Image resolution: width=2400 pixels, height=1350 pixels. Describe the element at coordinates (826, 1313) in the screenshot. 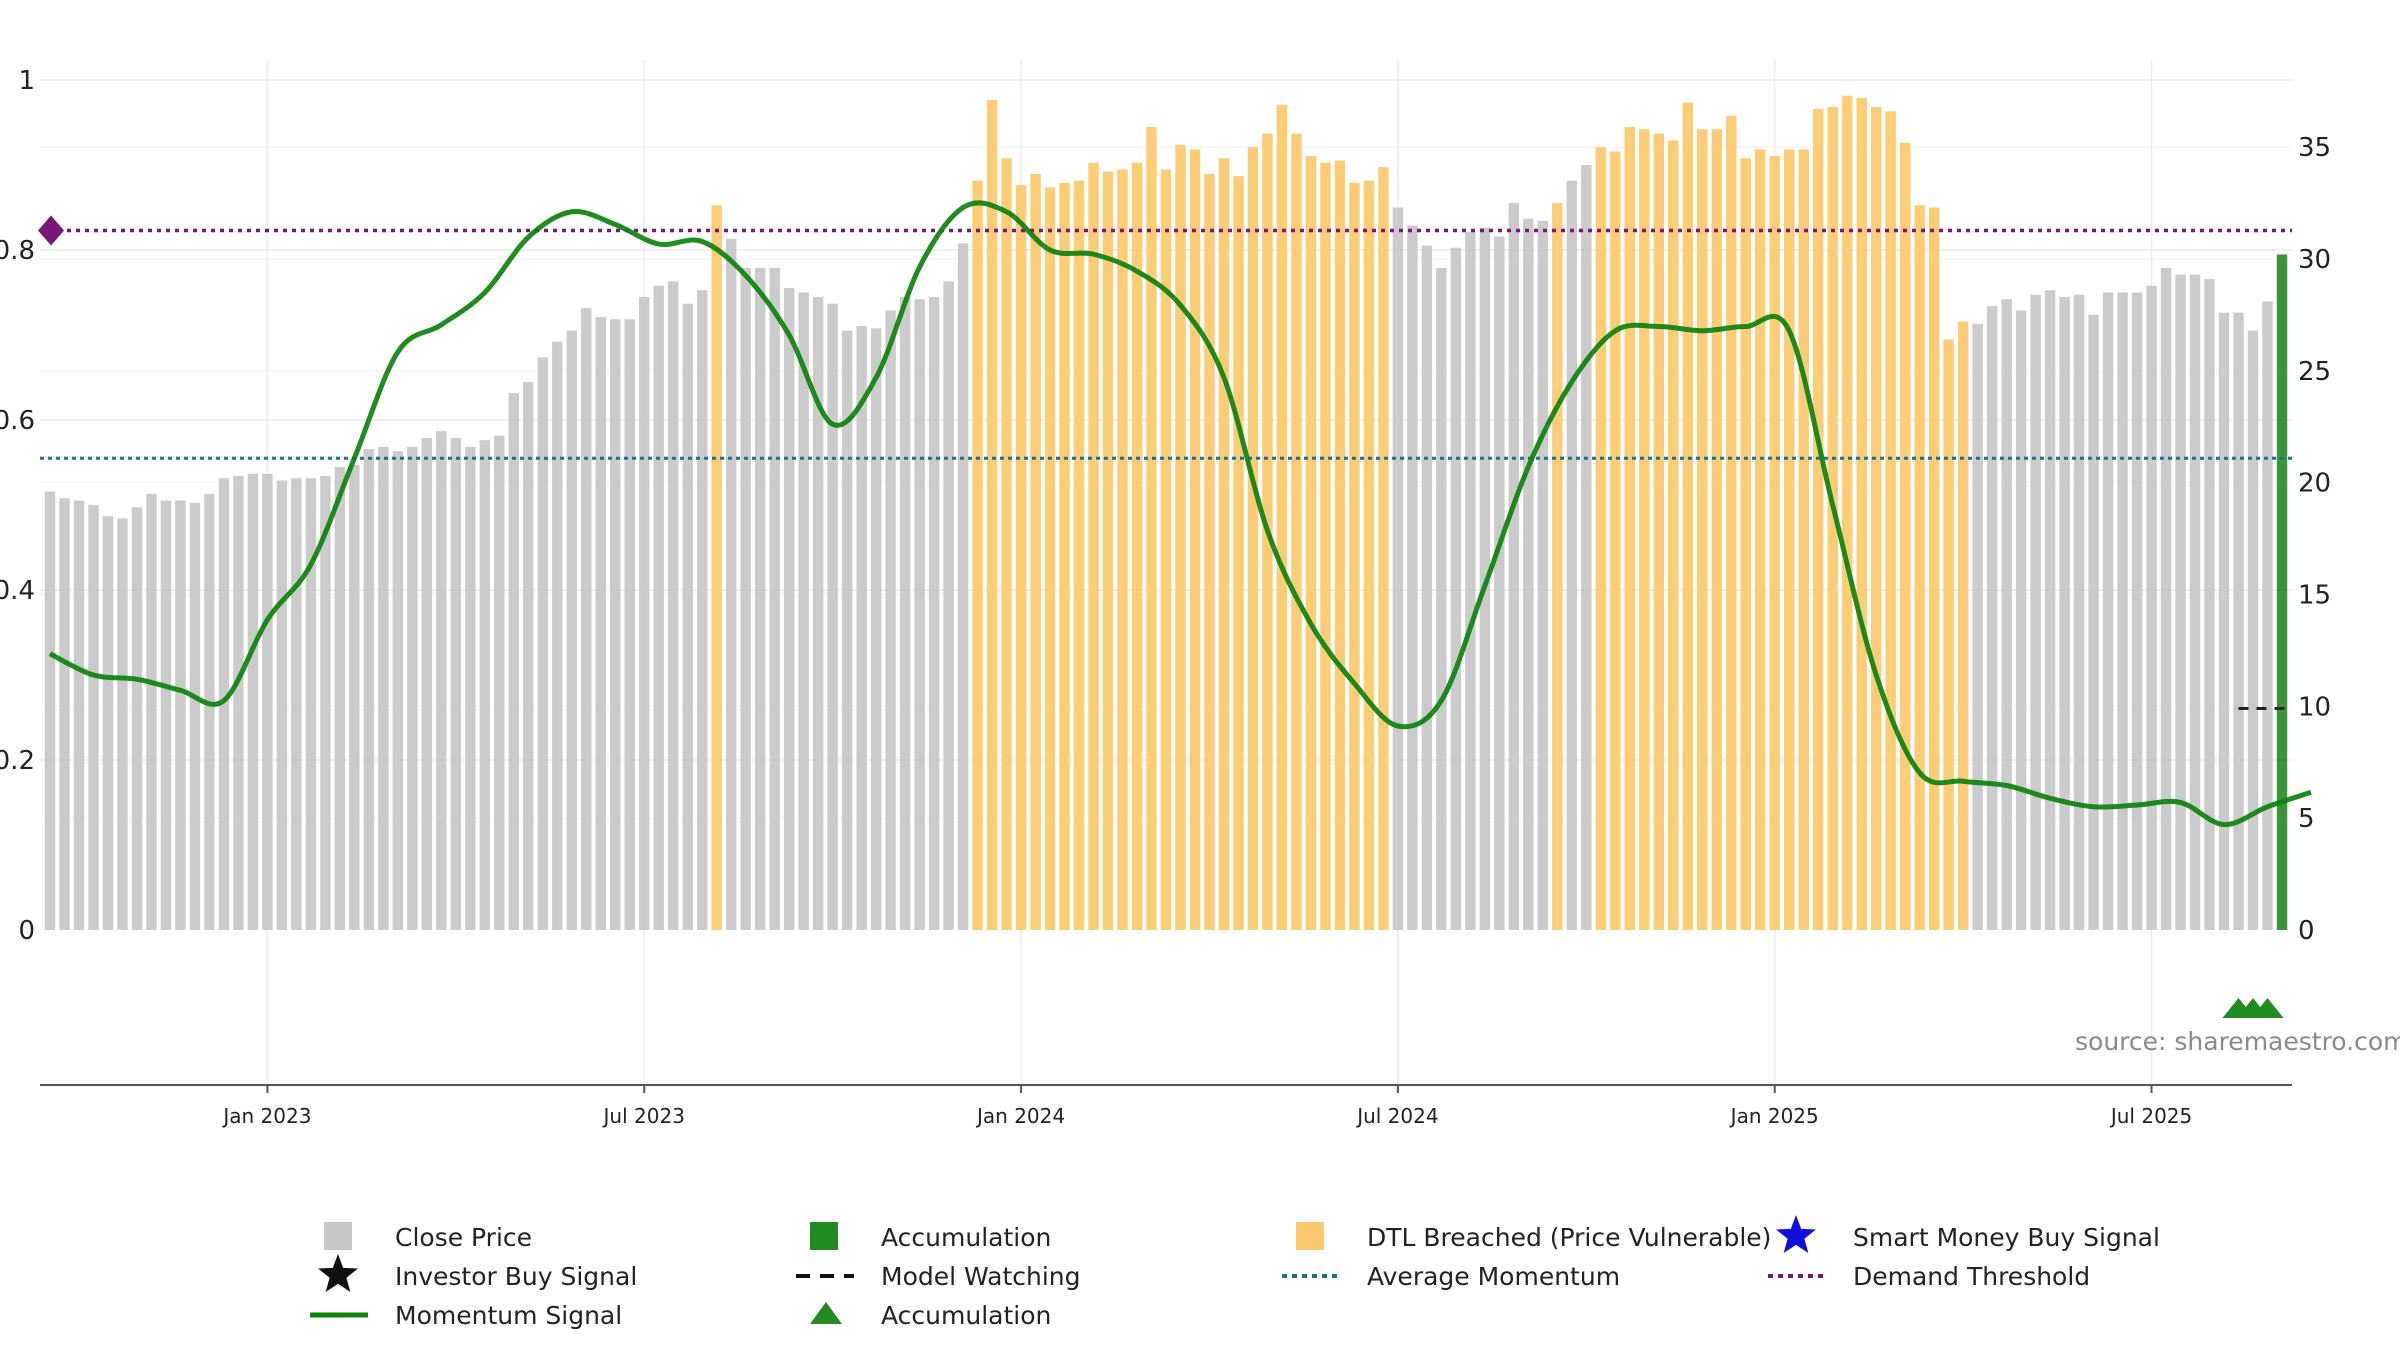

I see `legend-triangle-icon` at that location.